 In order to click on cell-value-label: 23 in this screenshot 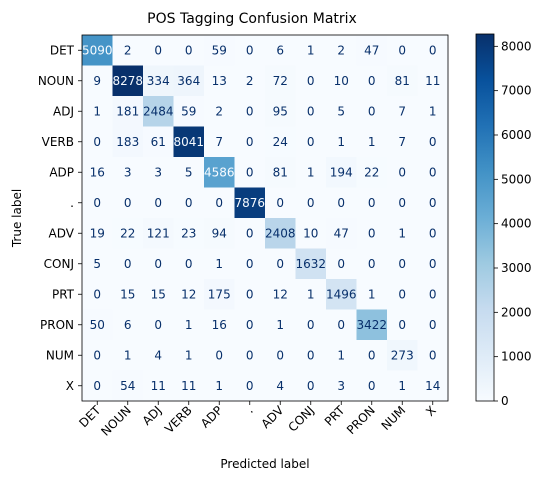, I will do `click(188, 233)`.